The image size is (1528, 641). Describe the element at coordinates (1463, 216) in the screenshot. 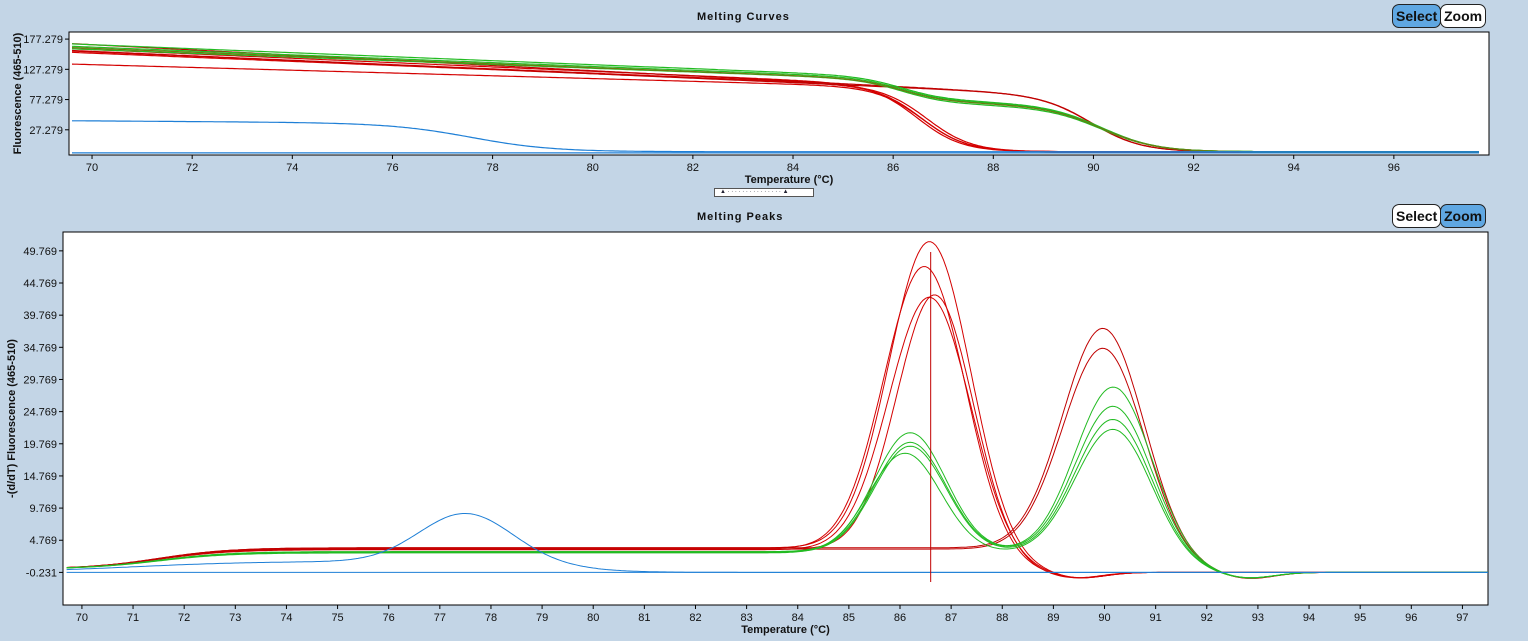

I see `bottom-zoom-button: Zoom` at that location.